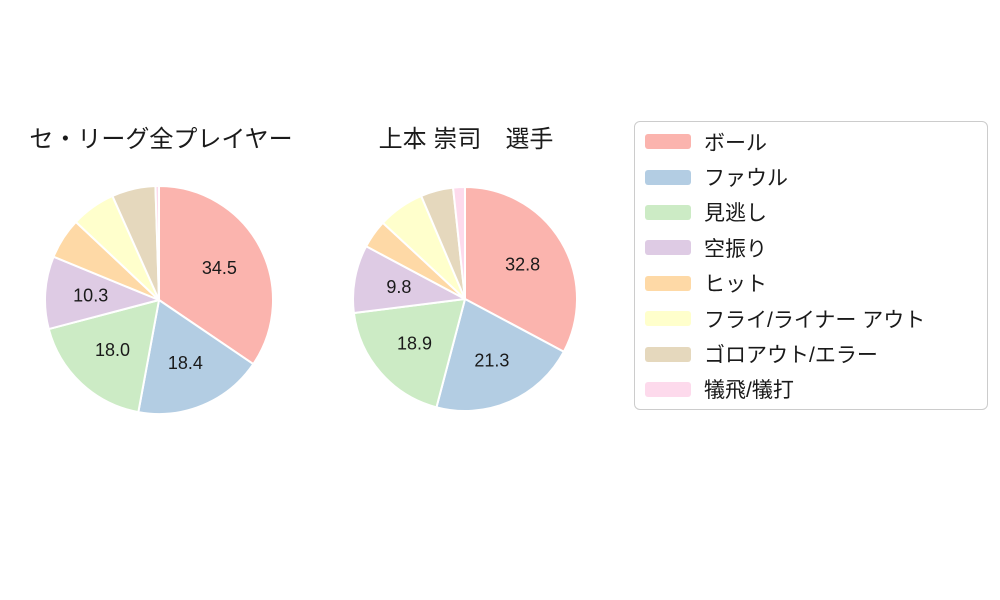 The image size is (1000, 600). What do you see at coordinates (811, 141) in the screenshot?
I see `legend-item: ボール` at bounding box center [811, 141].